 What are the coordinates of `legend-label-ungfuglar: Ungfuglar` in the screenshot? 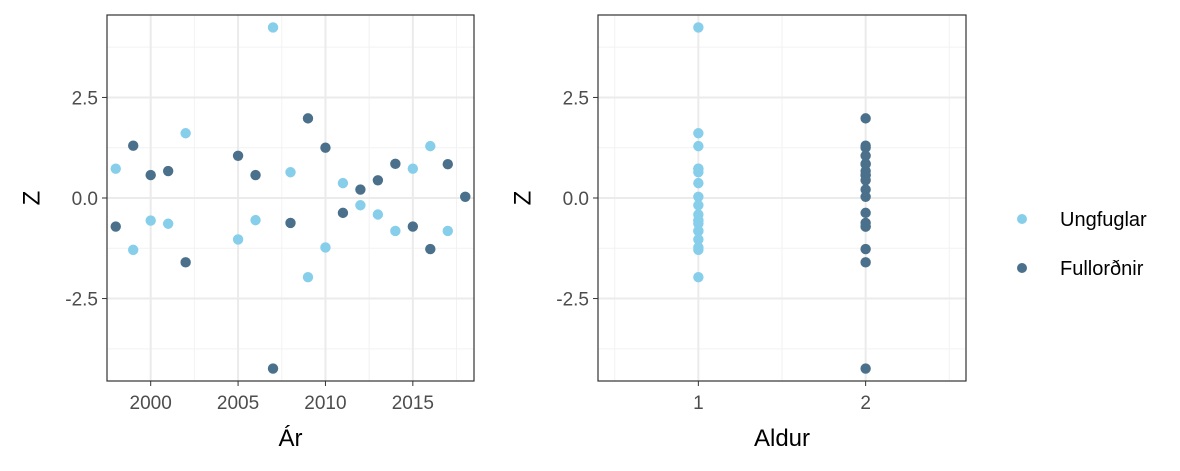 It's located at (1103, 220).